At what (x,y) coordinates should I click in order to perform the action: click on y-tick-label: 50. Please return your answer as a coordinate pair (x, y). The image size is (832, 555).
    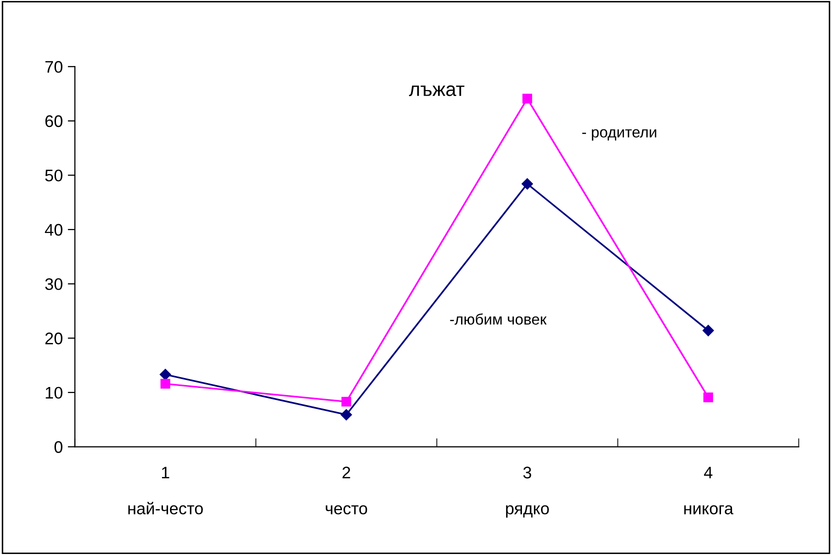
    Looking at the image, I should click on (53, 176).